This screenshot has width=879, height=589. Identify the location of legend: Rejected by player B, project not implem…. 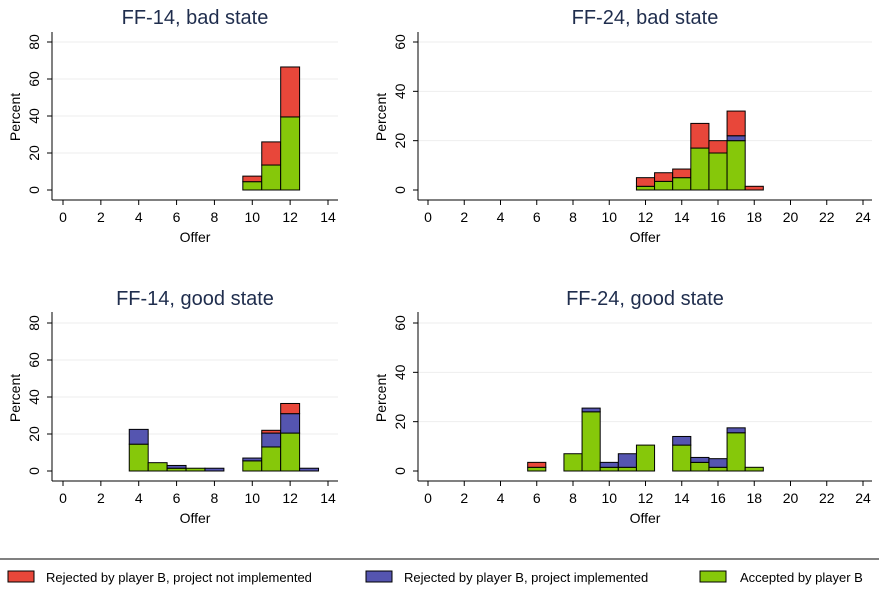
(435, 577).